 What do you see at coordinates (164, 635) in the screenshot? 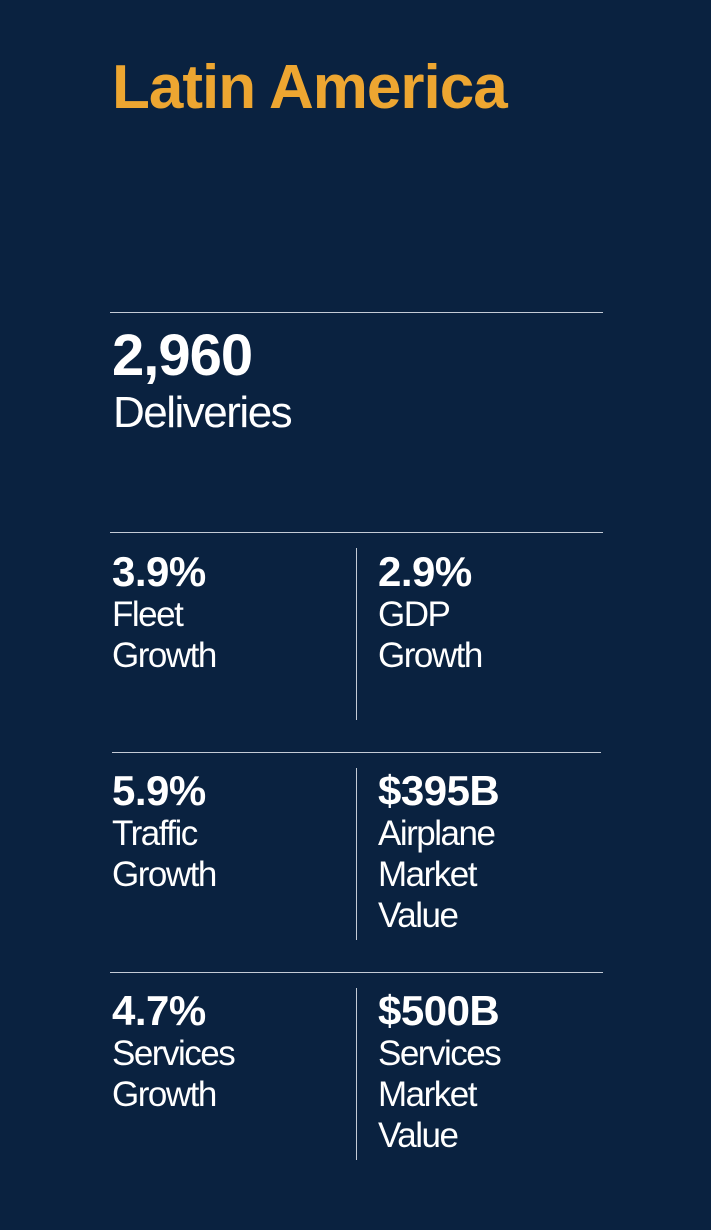
I see `stat-label: Fleet Growth` at bounding box center [164, 635].